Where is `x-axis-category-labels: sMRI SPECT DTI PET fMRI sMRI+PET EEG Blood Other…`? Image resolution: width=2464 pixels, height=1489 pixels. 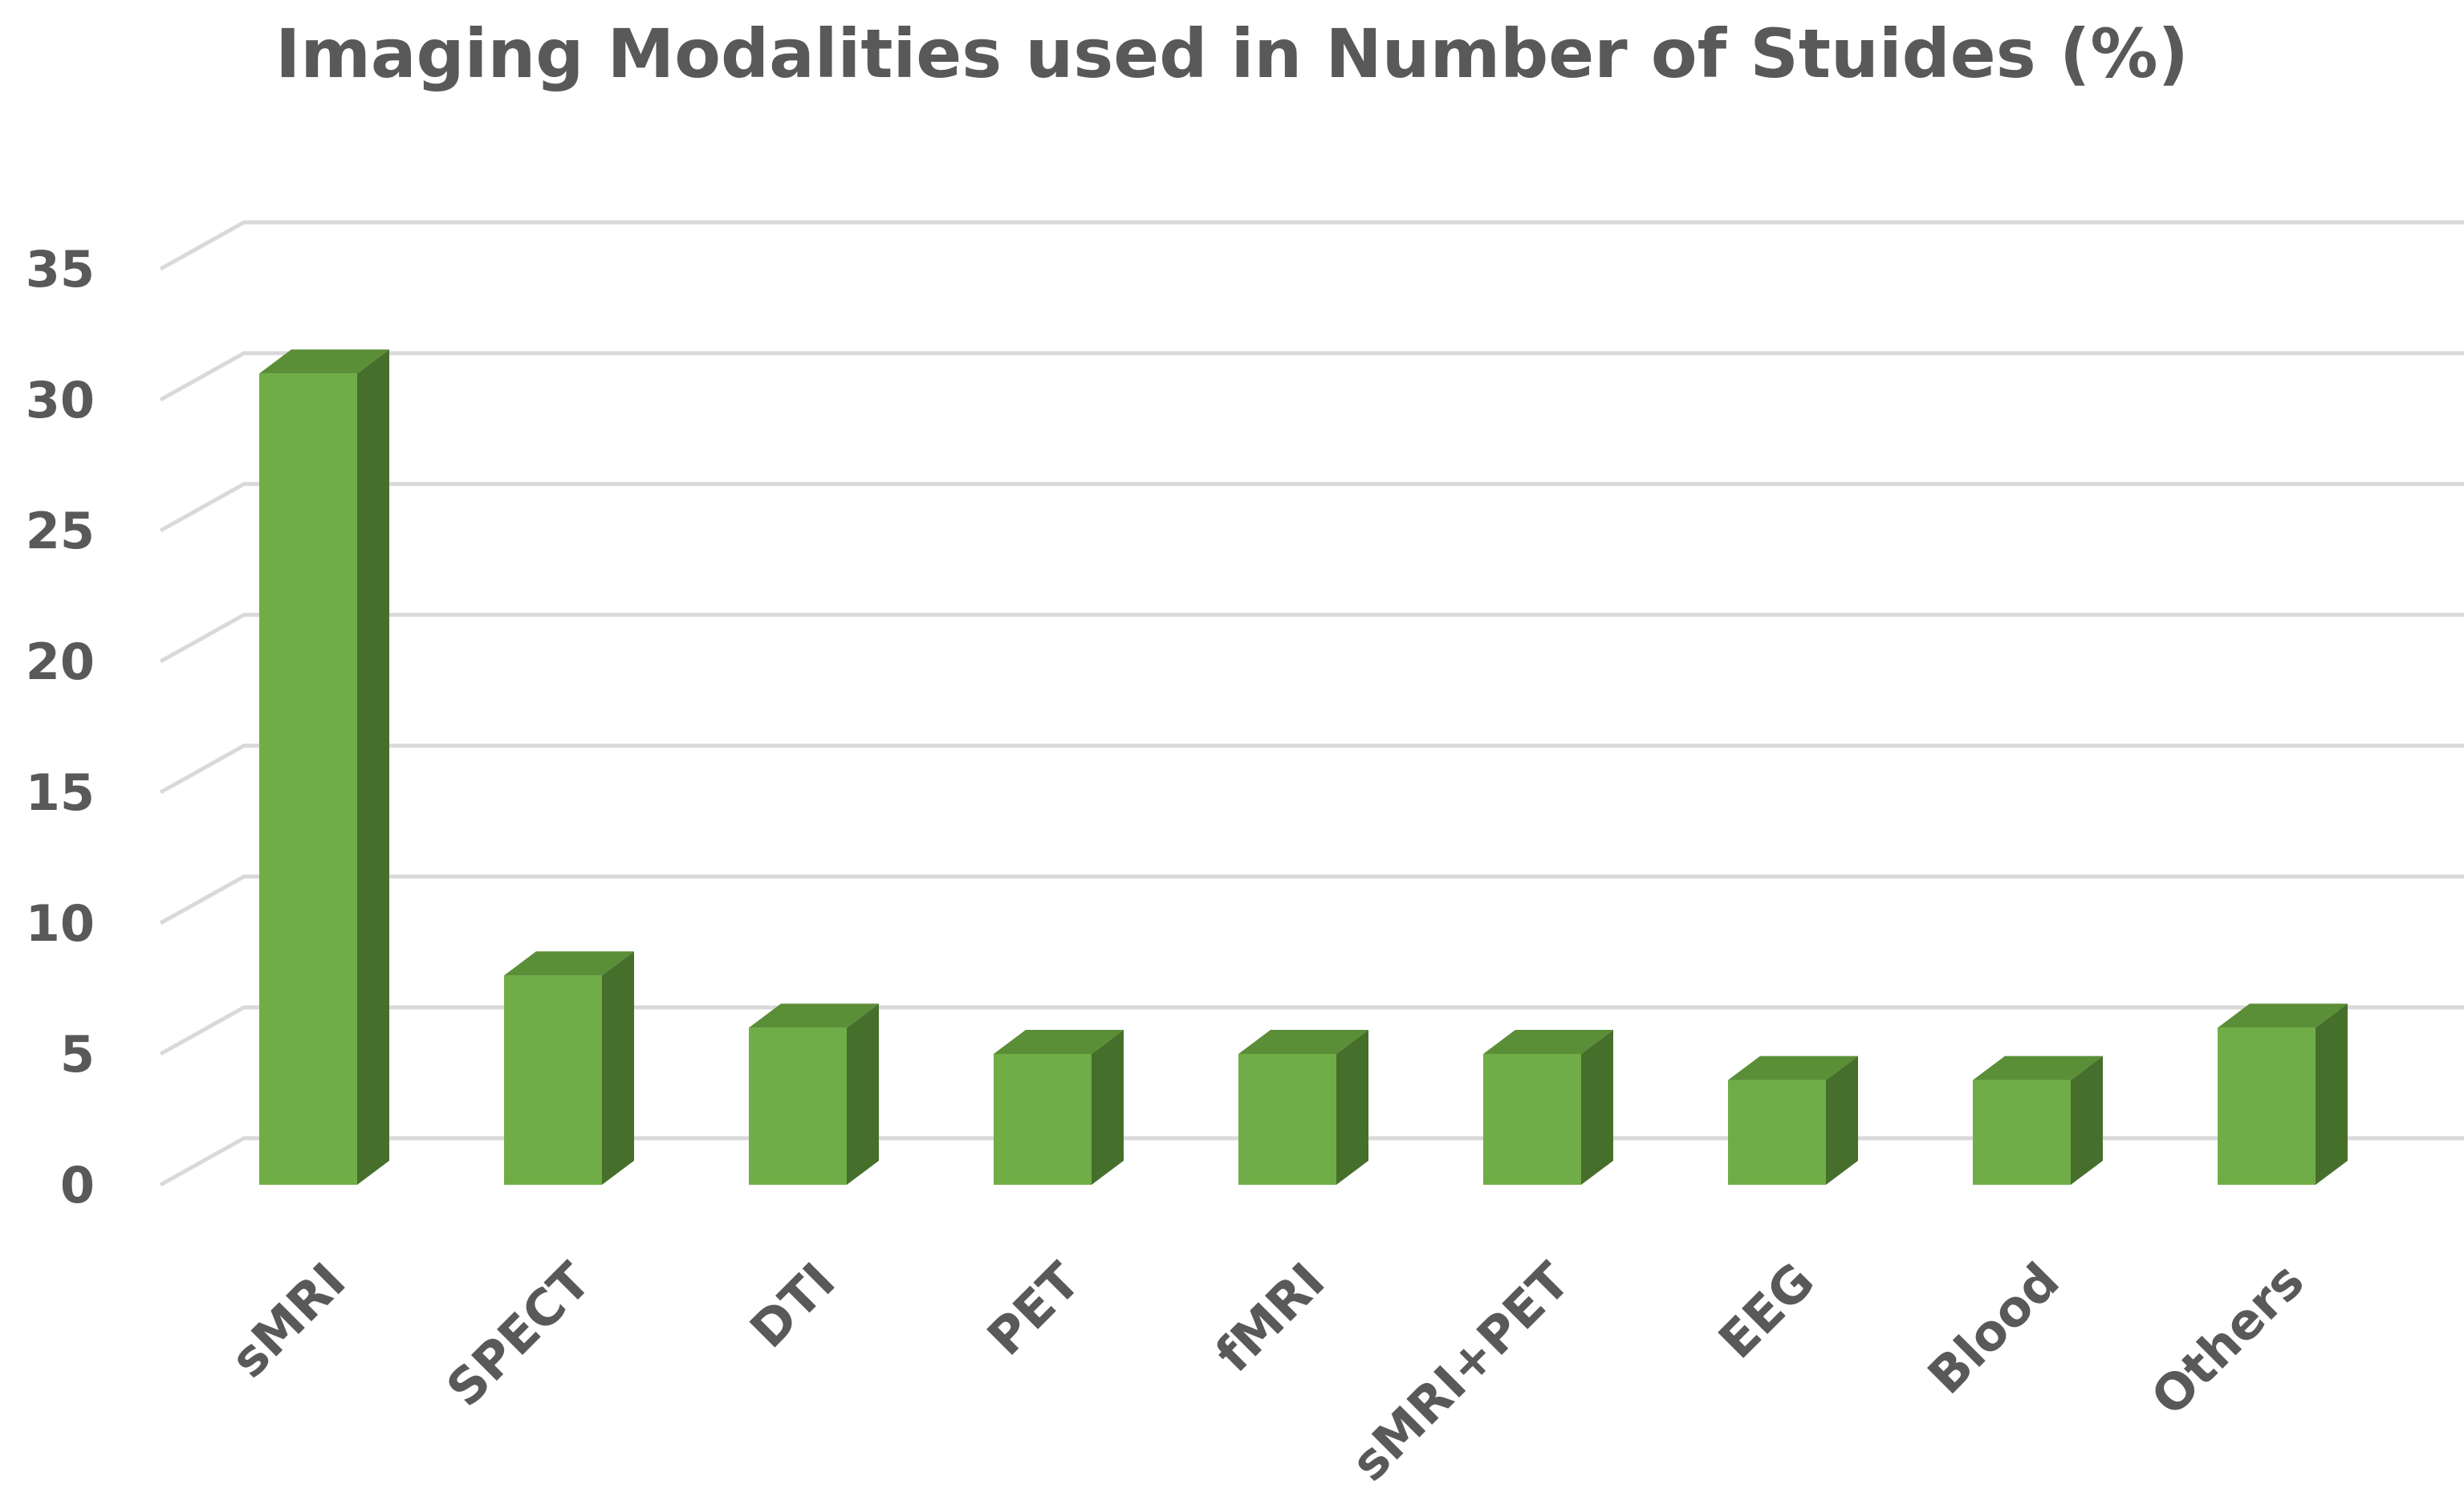
x-axis-category-labels: sMRI SPECT DTI PET fMRI sMRI+PET EEG Blood Other… is located at coordinates (1267, 1370).